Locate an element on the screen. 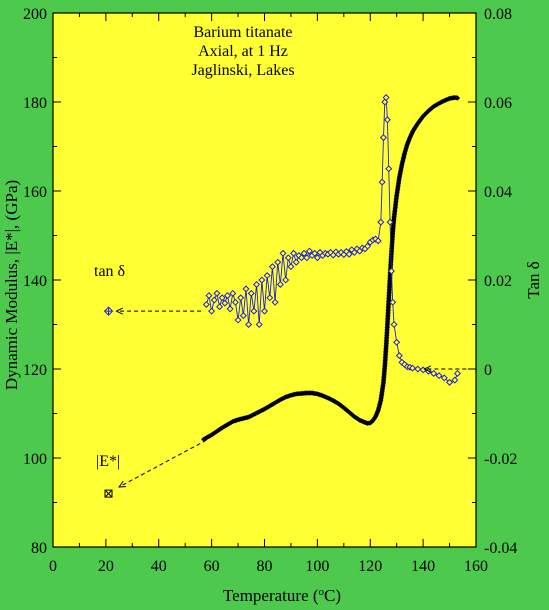 The image size is (549, 610). modulus-legend-arrow is located at coordinates (162, 463).